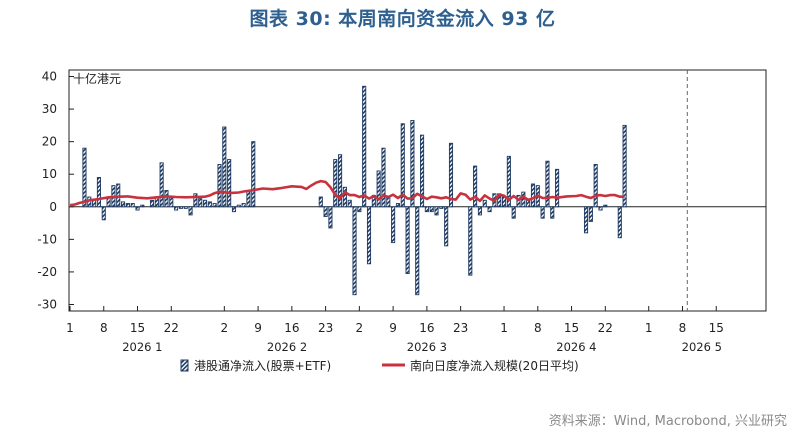 This screenshot has width=805, height=443. Describe the element at coordinates (47, 272) in the screenshot. I see `y-tick-label: -20` at that location.